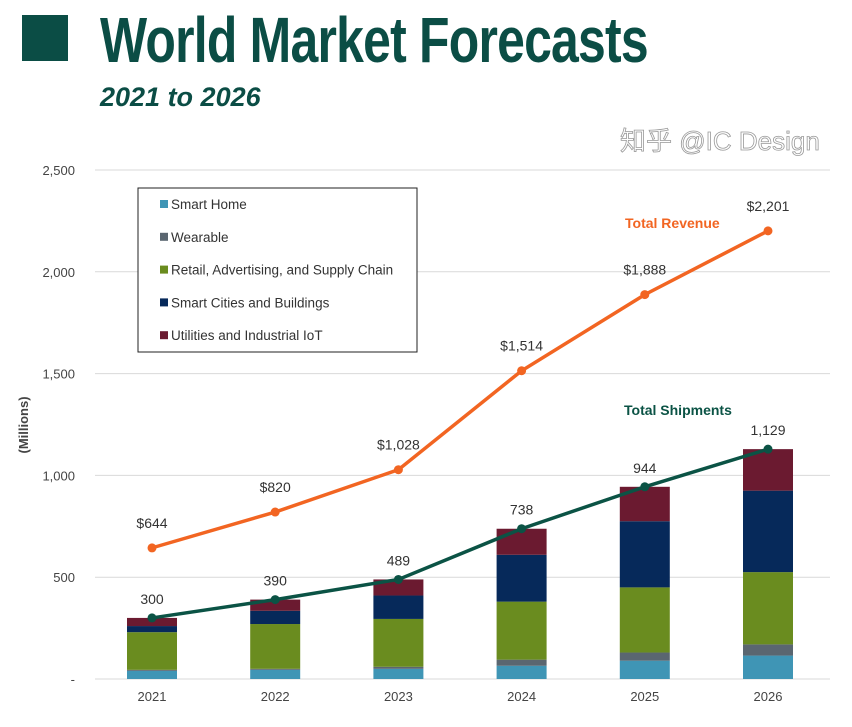 The width and height of the screenshot is (852, 727). What do you see at coordinates (644, 270) in the screenshot?
I see `data-label: $1,888` at bounding box center [644, 270].